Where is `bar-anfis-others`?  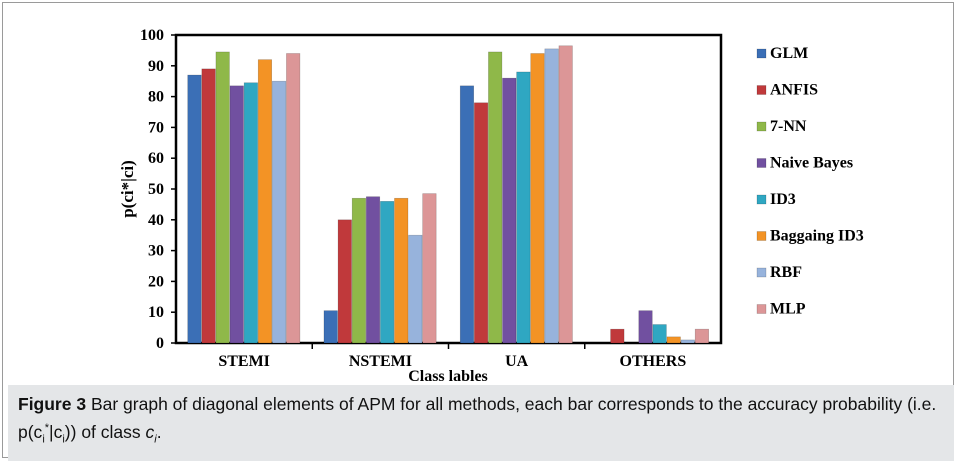
bar-anfis-others is located at coordinates (617, 336).